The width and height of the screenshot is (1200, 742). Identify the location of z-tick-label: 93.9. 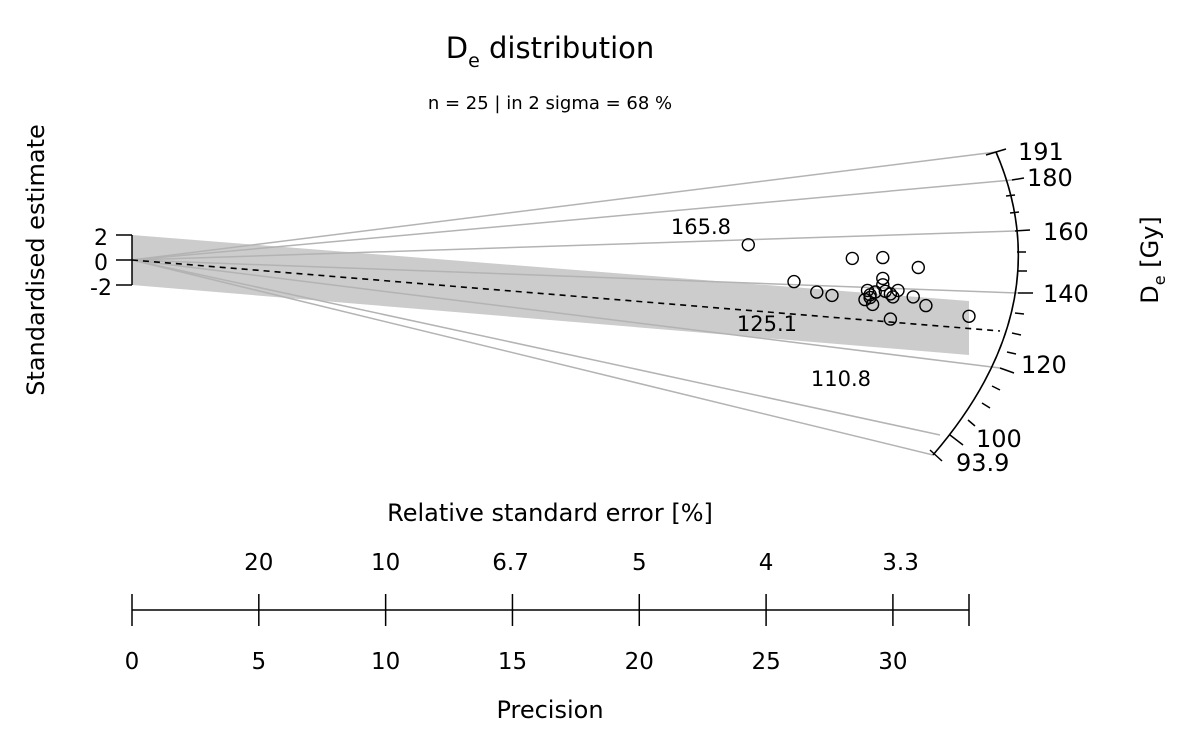
(982, 463).